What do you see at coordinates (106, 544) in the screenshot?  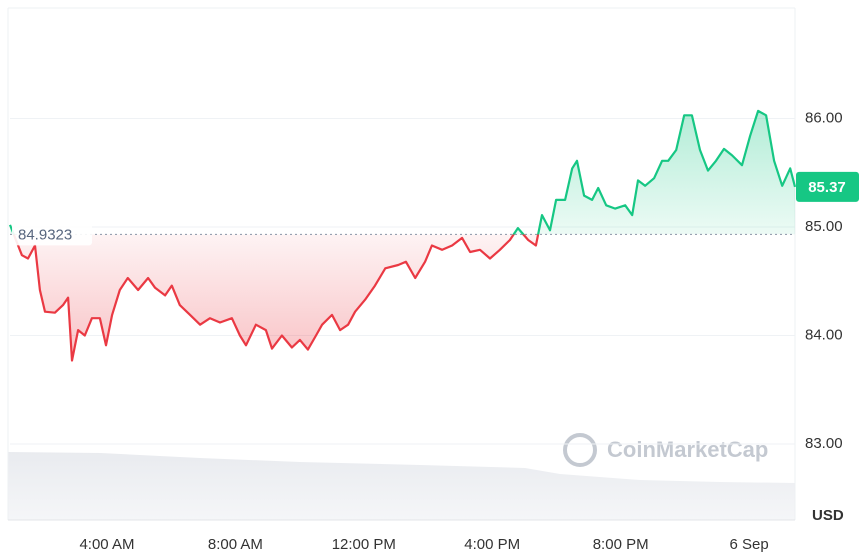 I see `x-tick-label: 4:00 AM` at bounding box center [106, 544].